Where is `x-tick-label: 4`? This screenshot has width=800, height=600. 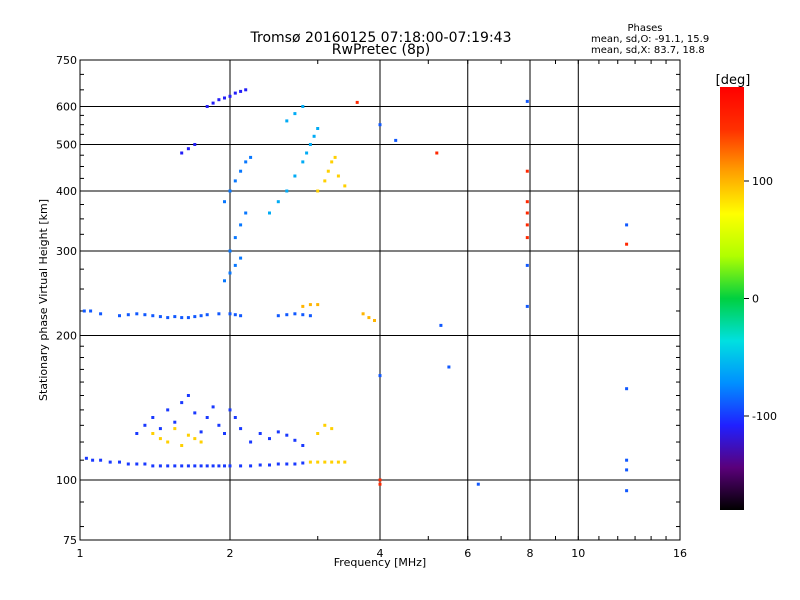
x-tick-label: 4 is located at coordinates (380, 553).